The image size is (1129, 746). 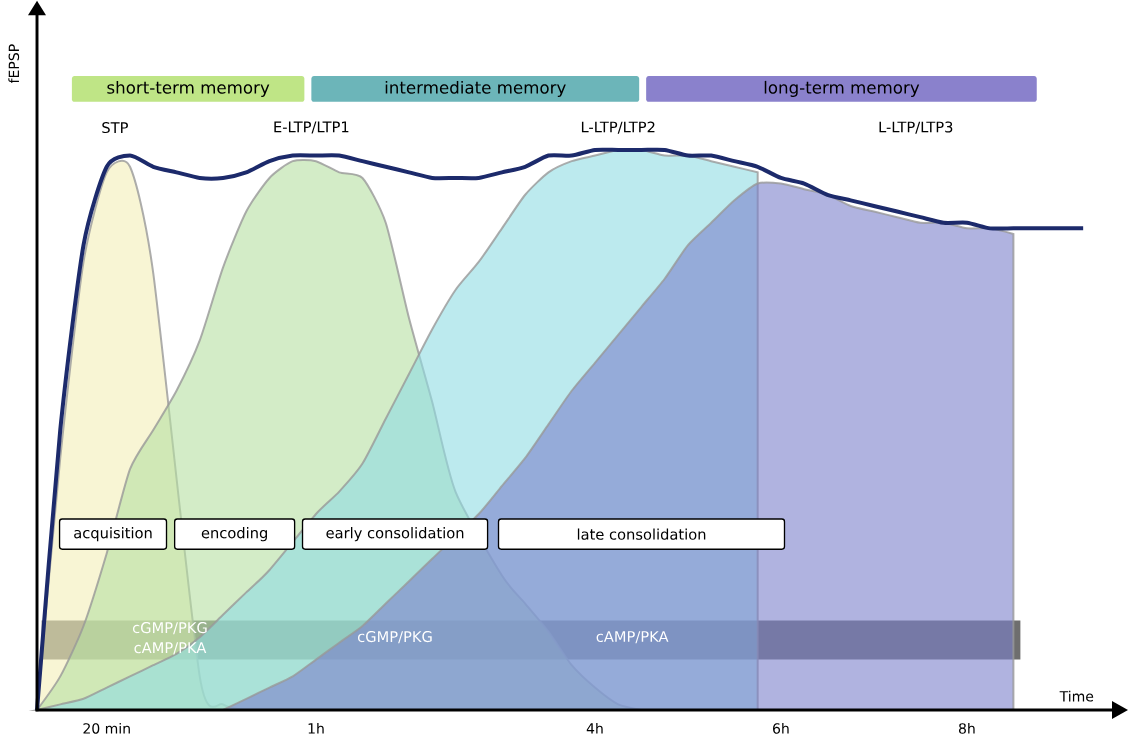 What do you see at coordinates (115, 128) in the screenshot?
I see `text: STP` at bounding box center [115, 128].